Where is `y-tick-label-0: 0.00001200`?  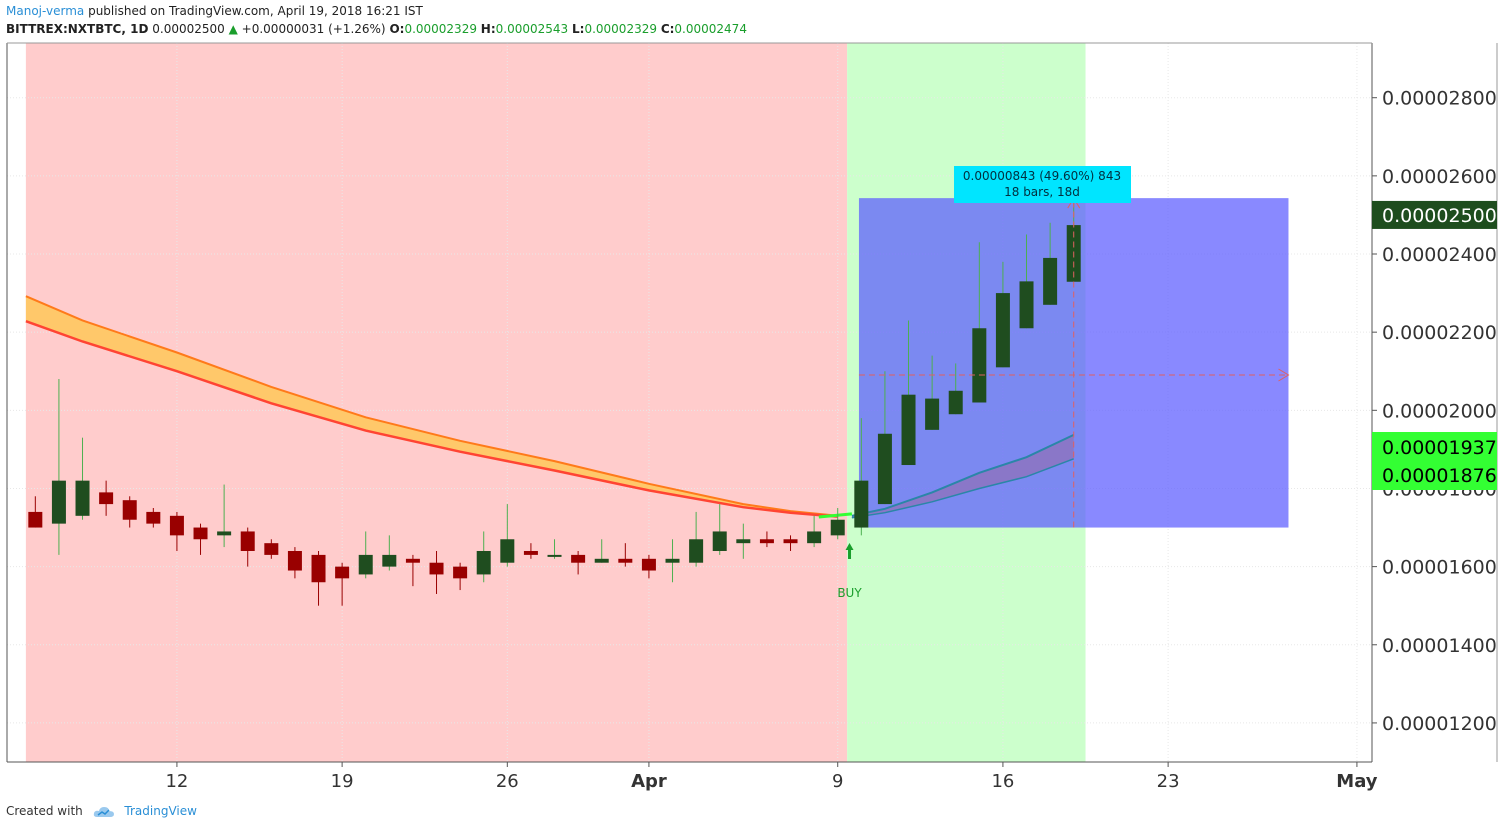
y-tick-label-0: 0.00001200 is located at coordinates (1439, 724).